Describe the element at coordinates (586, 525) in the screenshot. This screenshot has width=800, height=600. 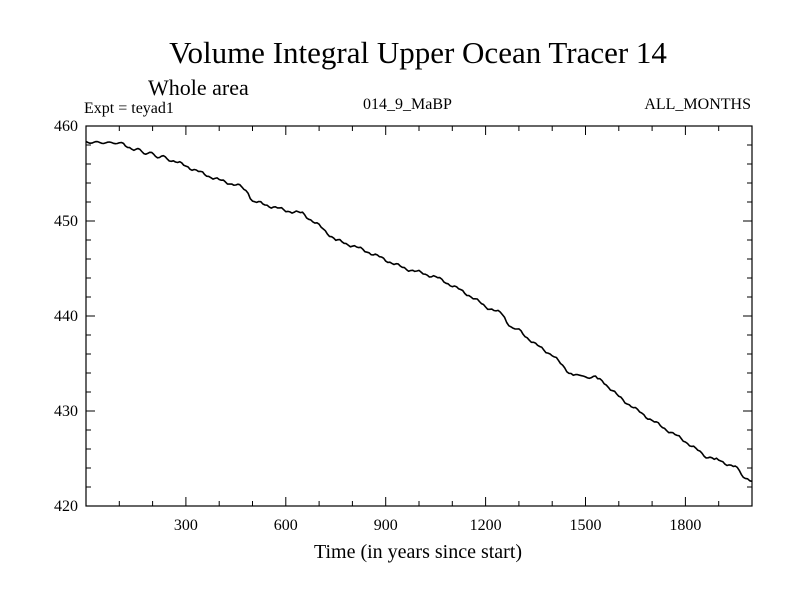
I see `x-tick-label: 1500` at that location.